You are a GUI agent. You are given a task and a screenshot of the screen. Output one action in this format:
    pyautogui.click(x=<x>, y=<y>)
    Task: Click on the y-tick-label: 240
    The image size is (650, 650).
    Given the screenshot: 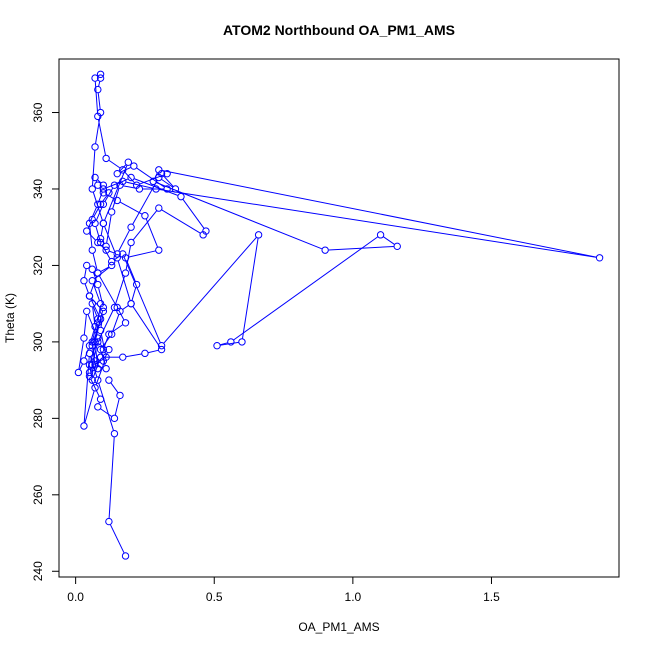 What is the action you would take?
    pyautogui.click(x=38, y=571)
    